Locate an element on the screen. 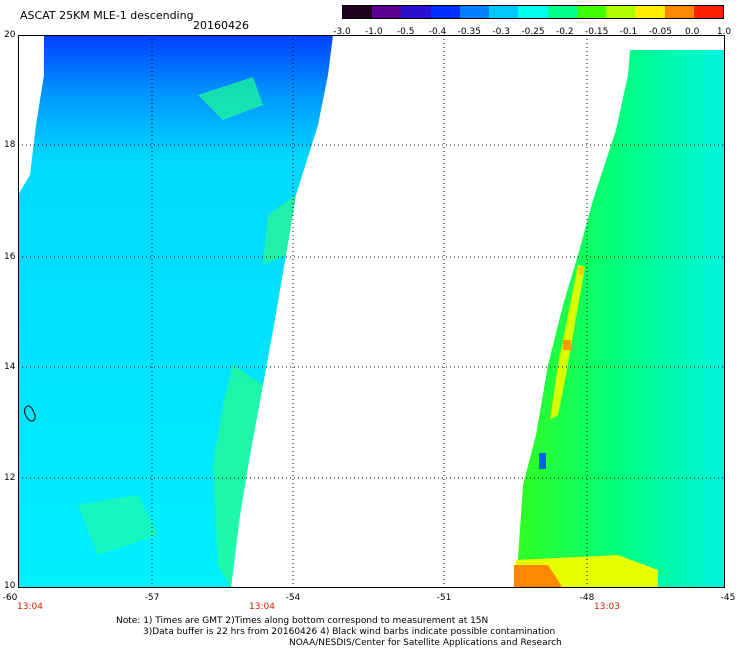 The height and width of the screenshot is (650, 740). east-swath-bottom-orange is located at coordinates (538, 576).